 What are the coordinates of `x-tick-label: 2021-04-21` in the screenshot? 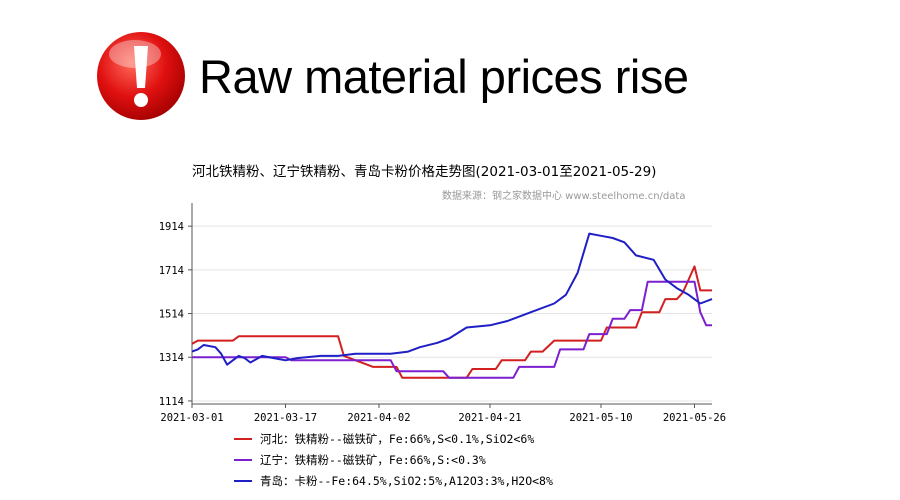 It's located at (489, 418).